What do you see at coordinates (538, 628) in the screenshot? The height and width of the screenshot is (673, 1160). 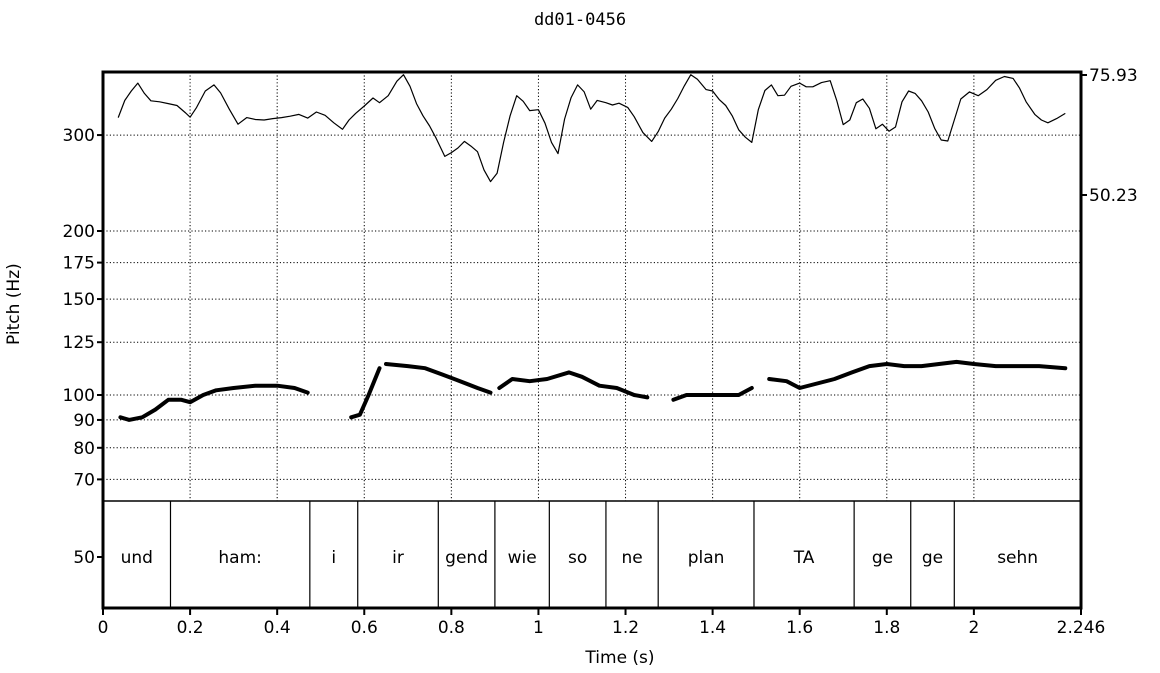 I see `x-tick-label: 1` at bounding box center [538, 628].